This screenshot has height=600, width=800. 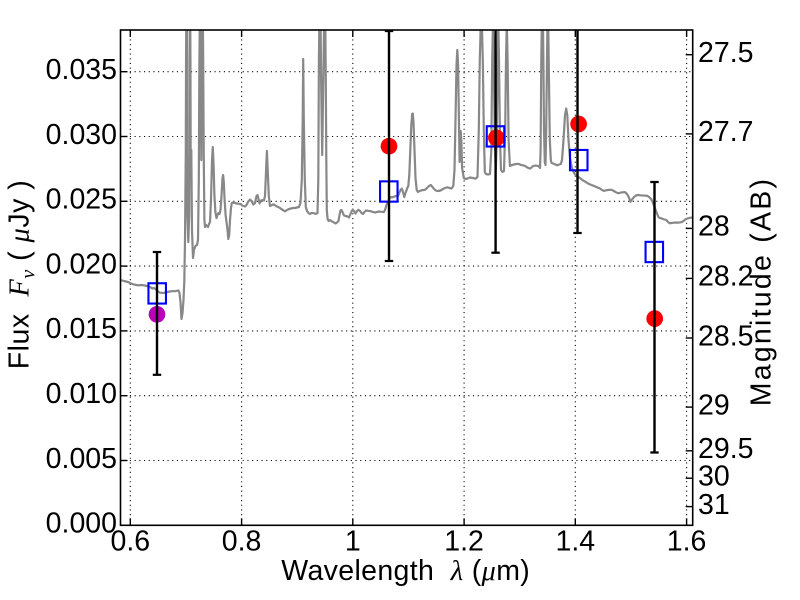 I want to click on svg-text: 28.5, so click(x=725, y=336).